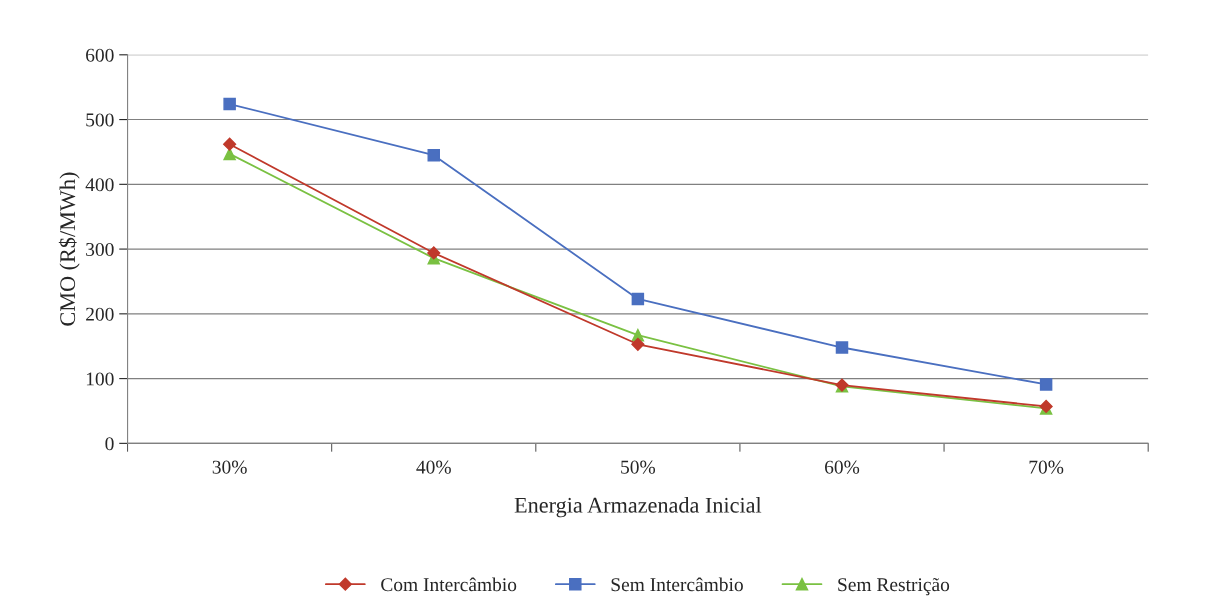 The image size is (1215, 609). I want to click on y-axis-title: CMO (R$/MWh), so click(69, 249).